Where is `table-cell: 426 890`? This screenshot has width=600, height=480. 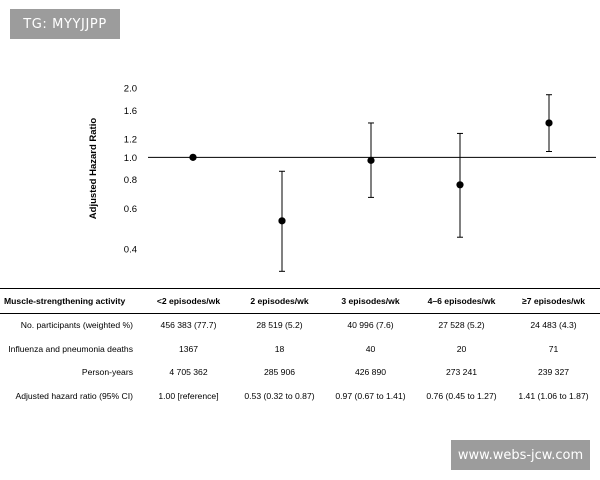
table-cell: 426 890 is located at coordinates (370, 372).